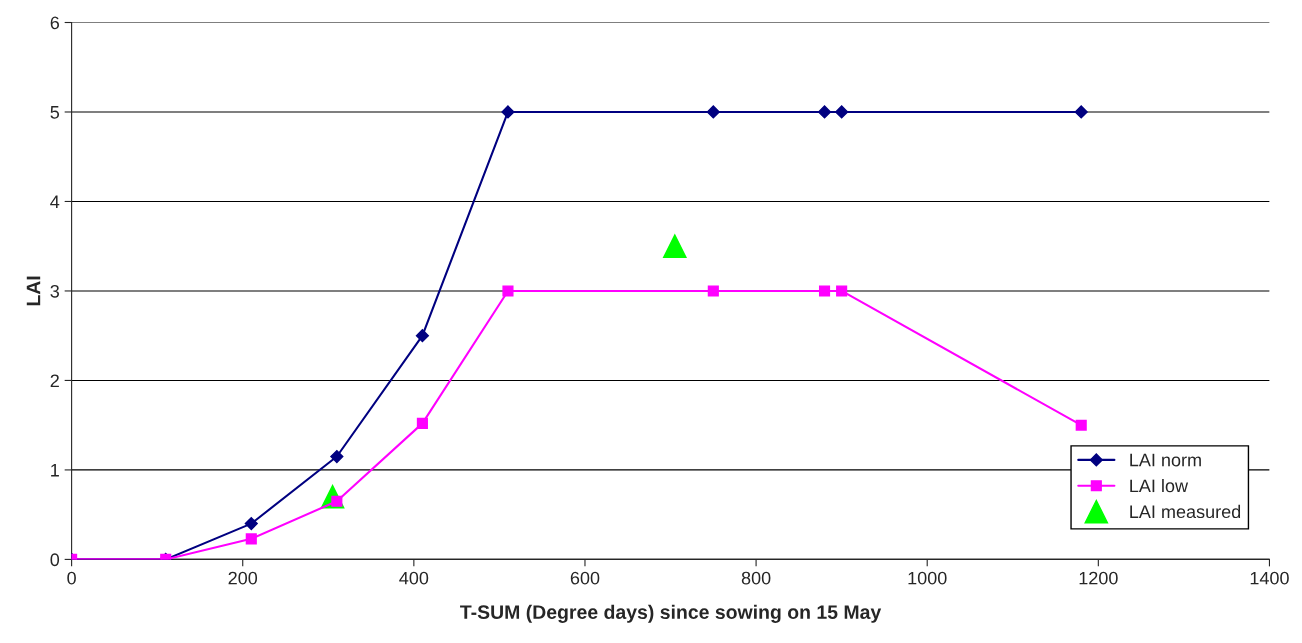  I want to click on legend-label: LAI measured, so click(1185, 511).